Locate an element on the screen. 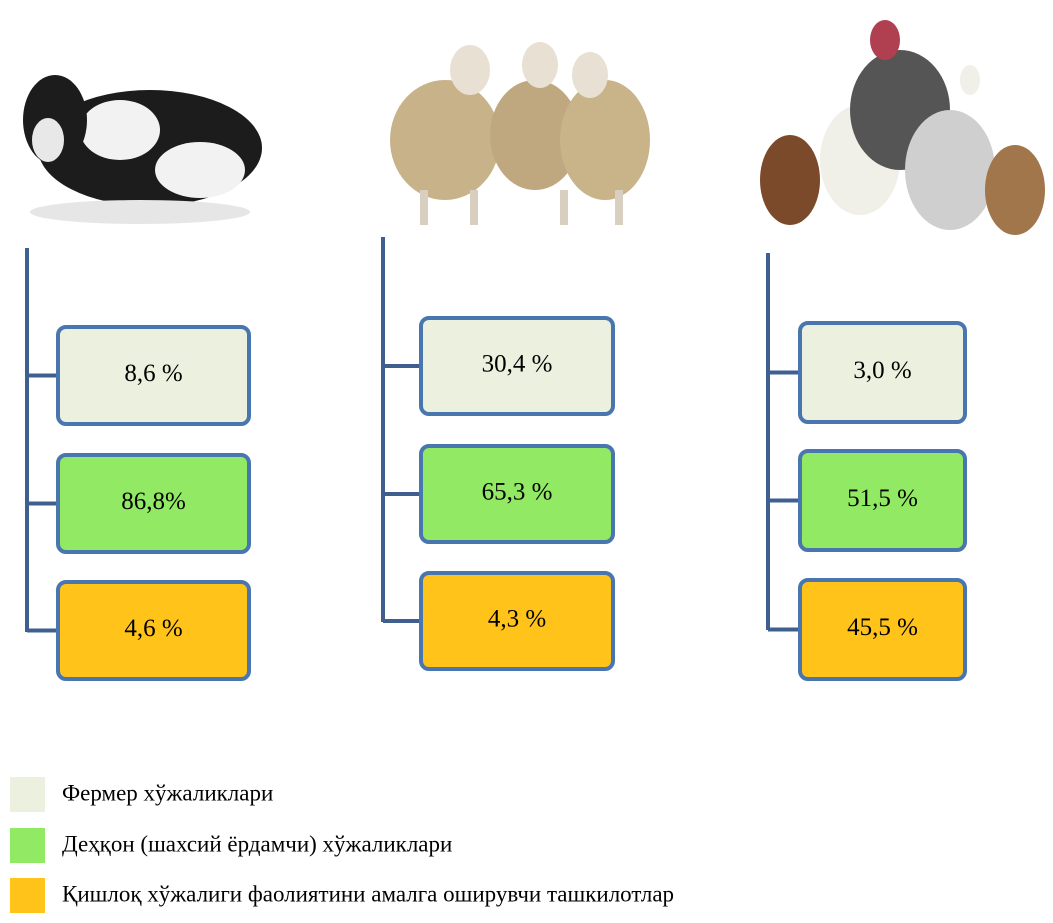  share-label: 45,5 % is located at coordinates (882, 627).